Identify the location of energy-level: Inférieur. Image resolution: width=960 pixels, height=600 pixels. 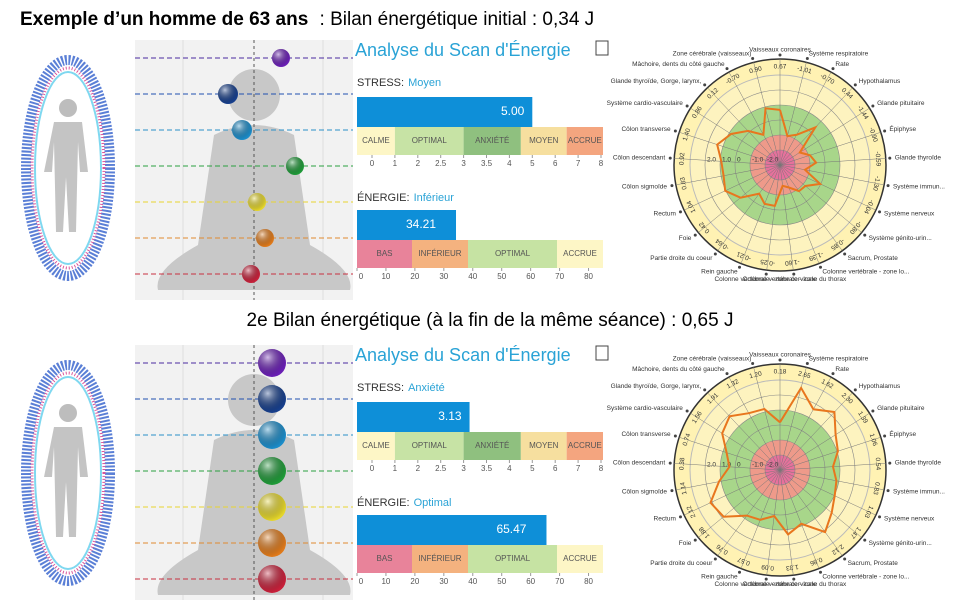
(434, 198).